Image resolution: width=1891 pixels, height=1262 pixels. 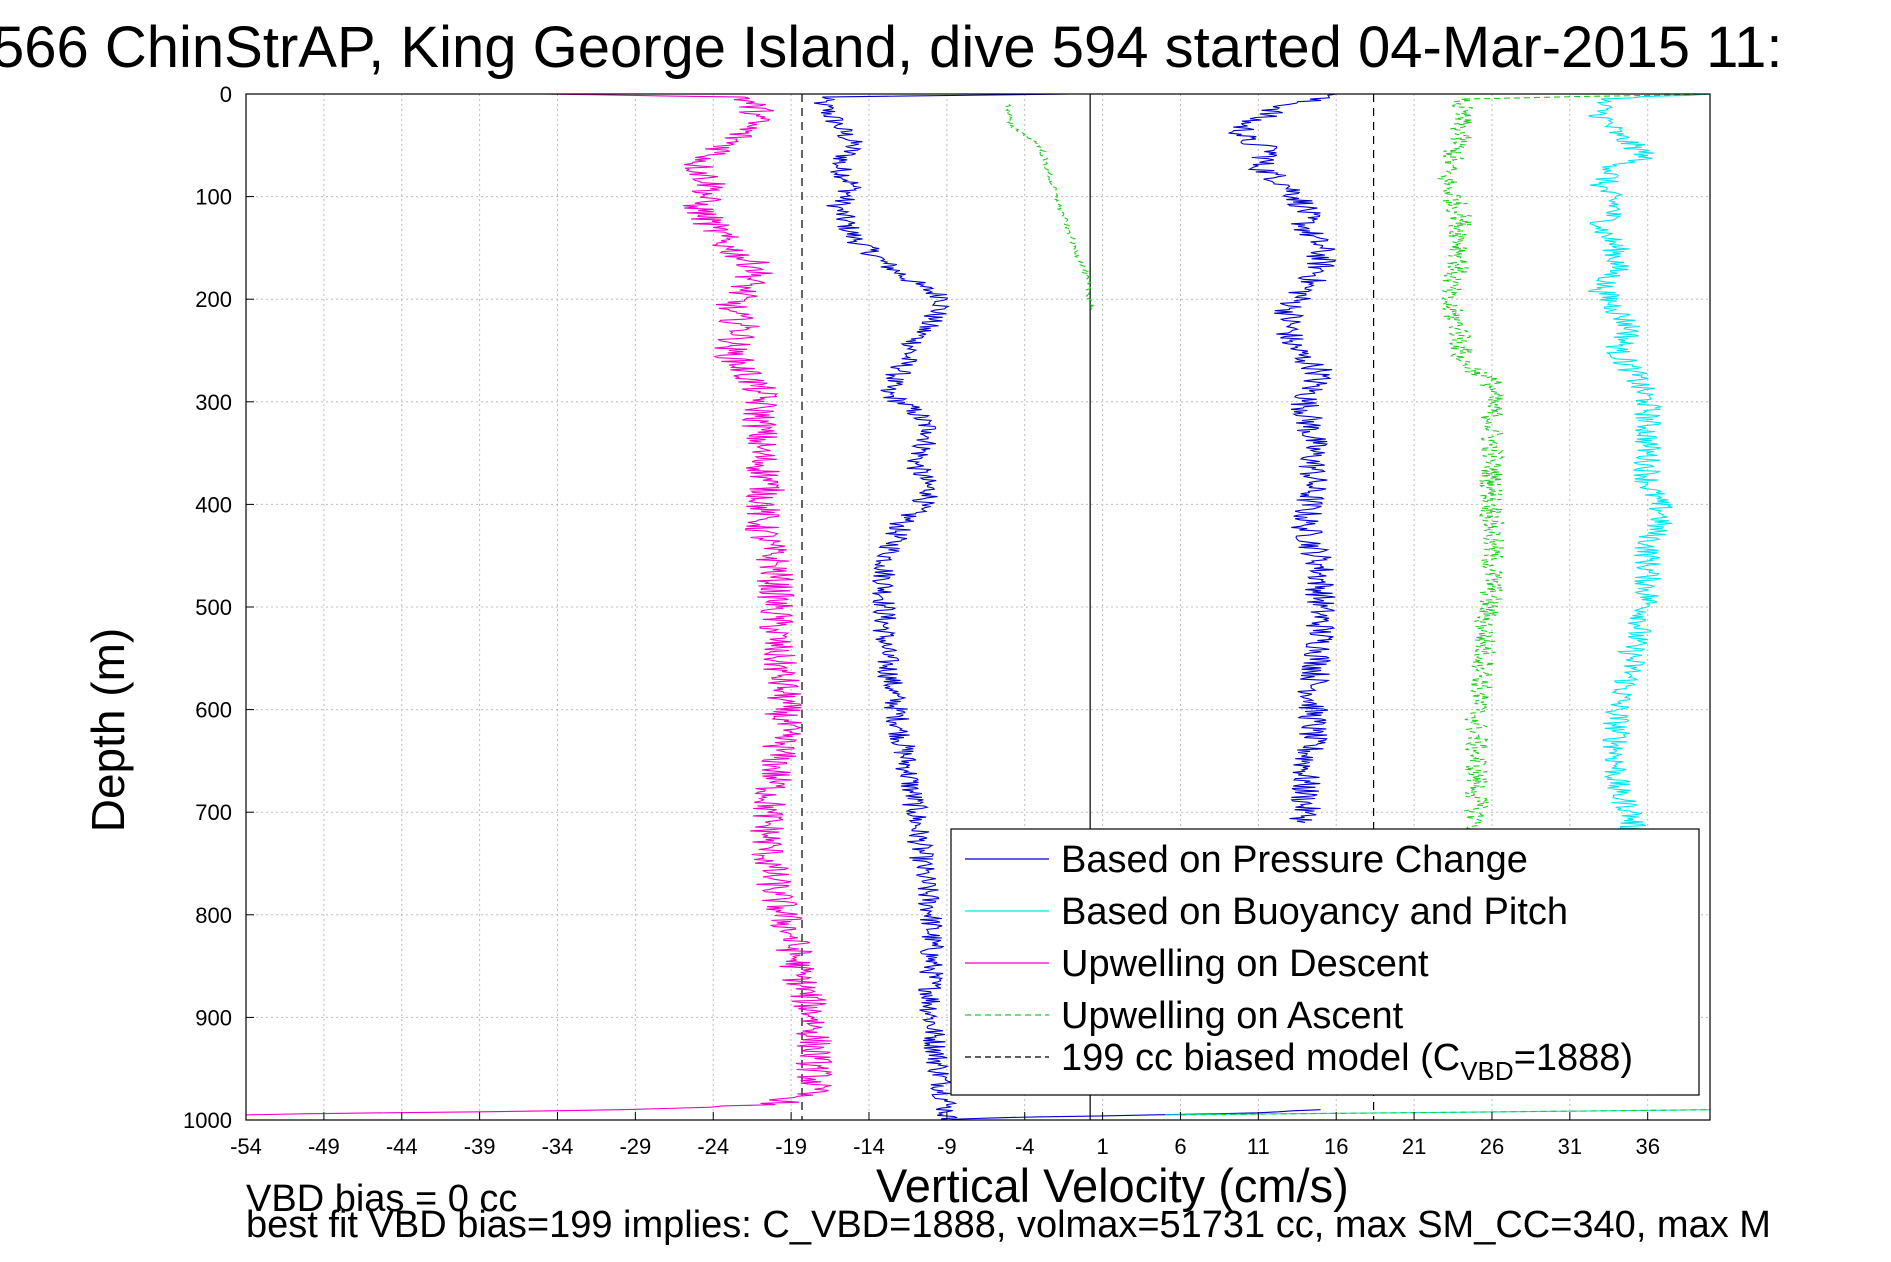 What do you see at coordinates (1486, 1071) in the screenshot?
I see `legend-label-subscript: VBD` at bounding box center [1486, 1071].